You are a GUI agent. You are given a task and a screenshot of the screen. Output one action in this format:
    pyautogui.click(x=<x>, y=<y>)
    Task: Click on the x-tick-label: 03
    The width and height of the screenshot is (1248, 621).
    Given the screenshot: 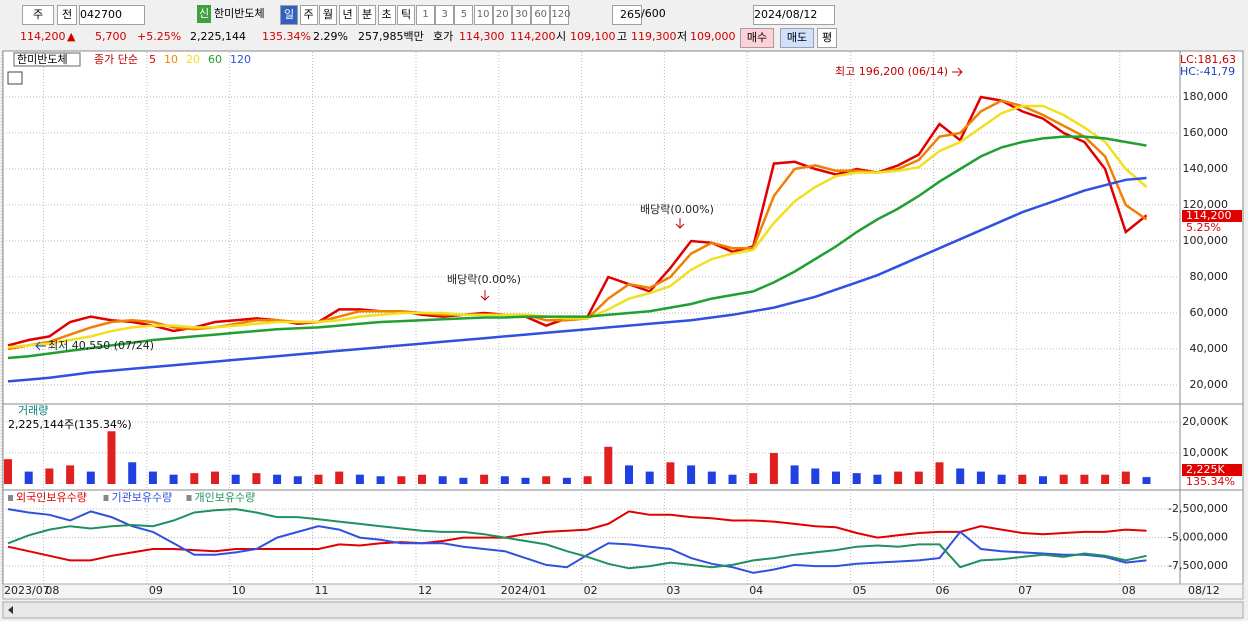 What is the action you would take?
    pyautogui.click(x=673, y=590)
    